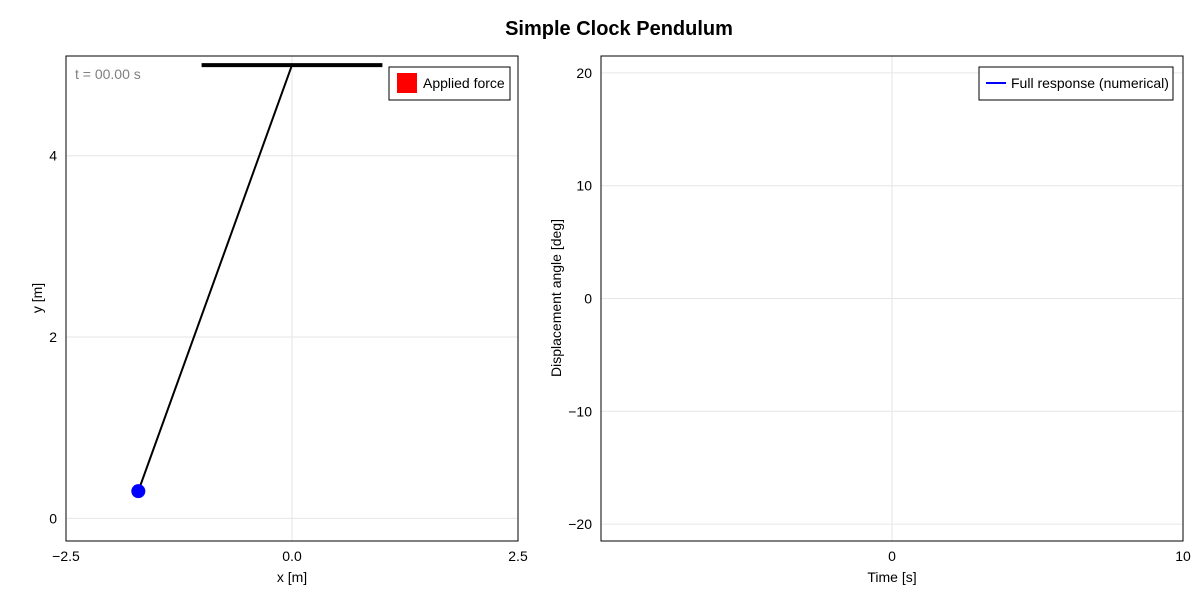 This screenshot has width=1200, height=600. What do you see at coordinates (66, 556) in the screenshot?
I see `pendulum-xtick-label: −2.5` at bounding box center [66, 556].